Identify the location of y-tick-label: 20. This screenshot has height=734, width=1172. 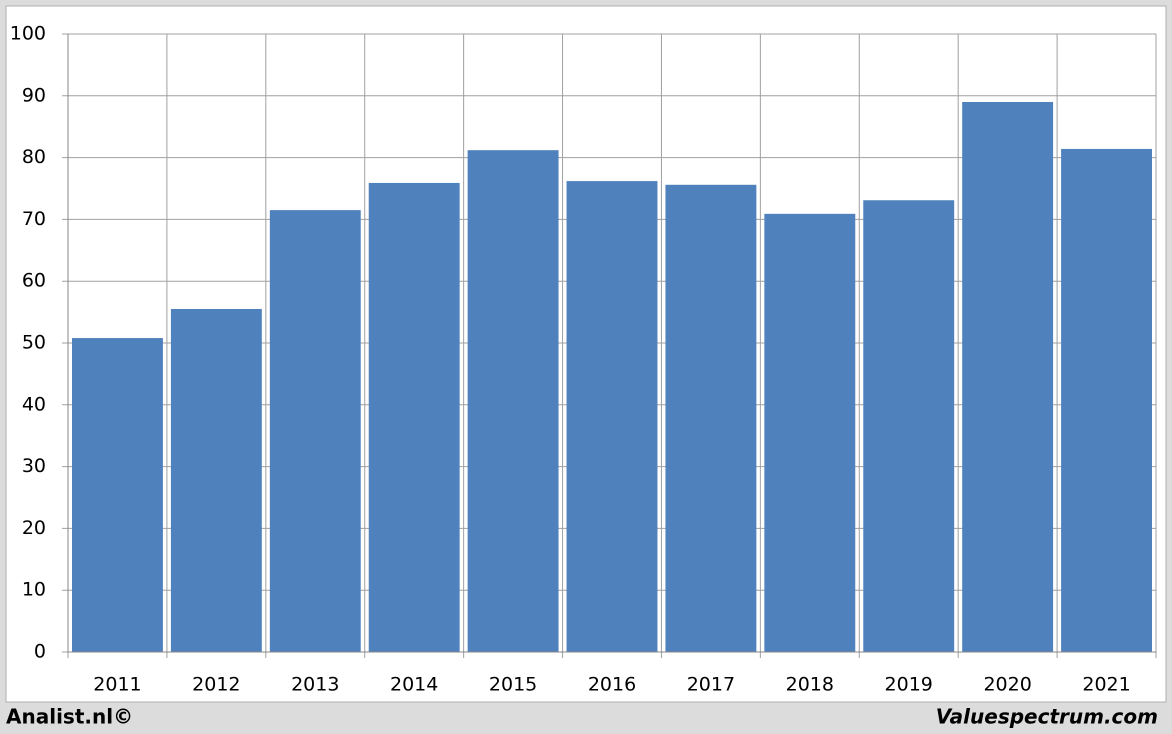
(34, 528).